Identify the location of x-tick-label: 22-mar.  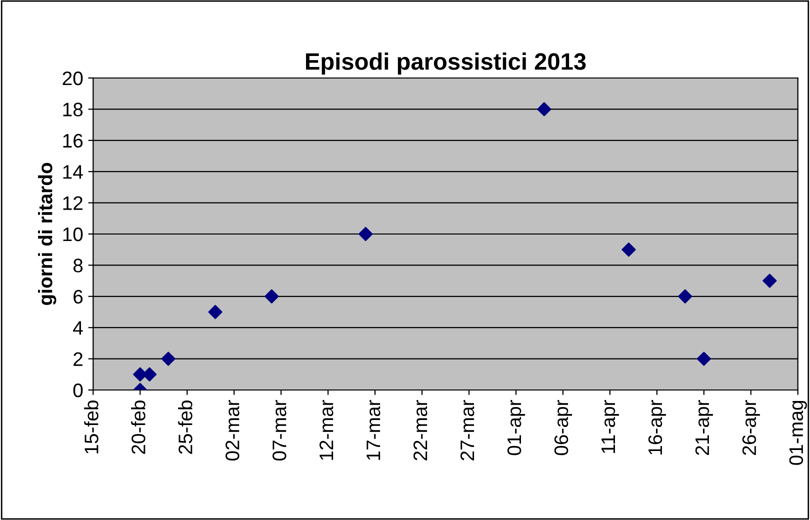
(420, 430).